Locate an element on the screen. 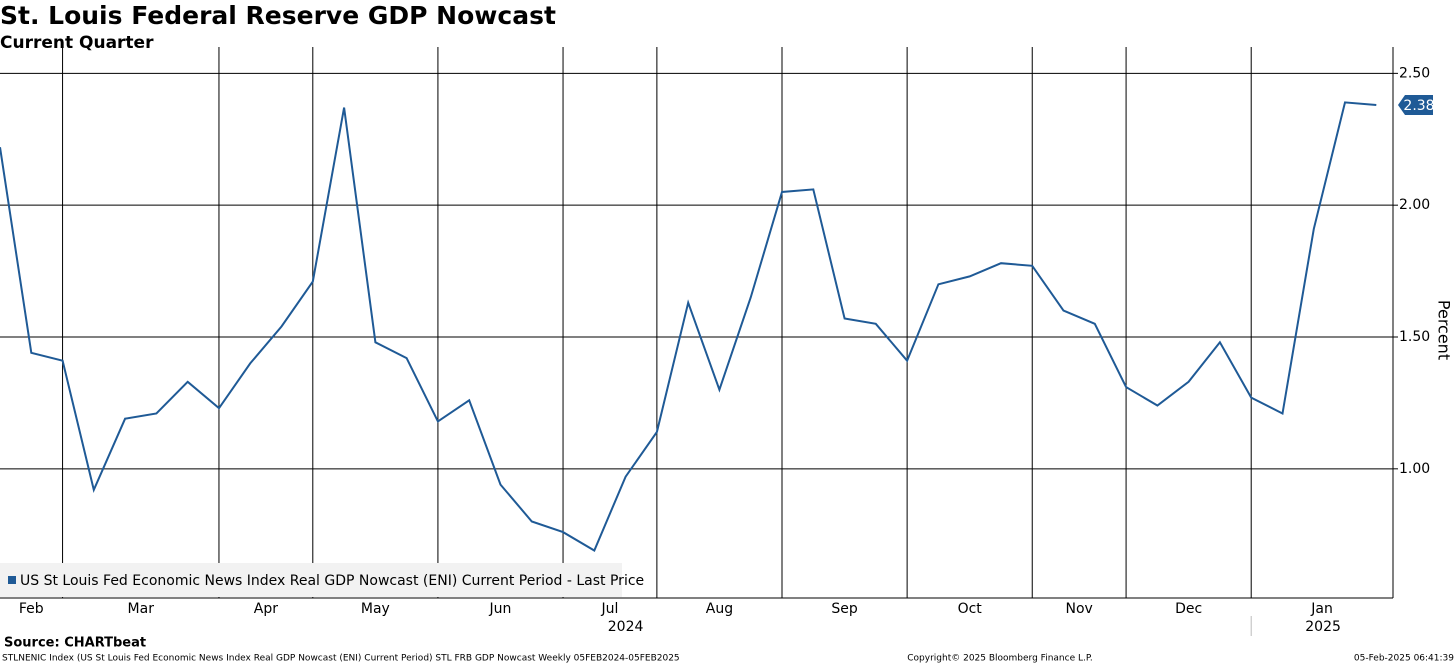 The height and width of the screenshot is (665, 1456). footer-right: 05-Feb-2025 06:41:39 is located at coordinates (1404, 659).